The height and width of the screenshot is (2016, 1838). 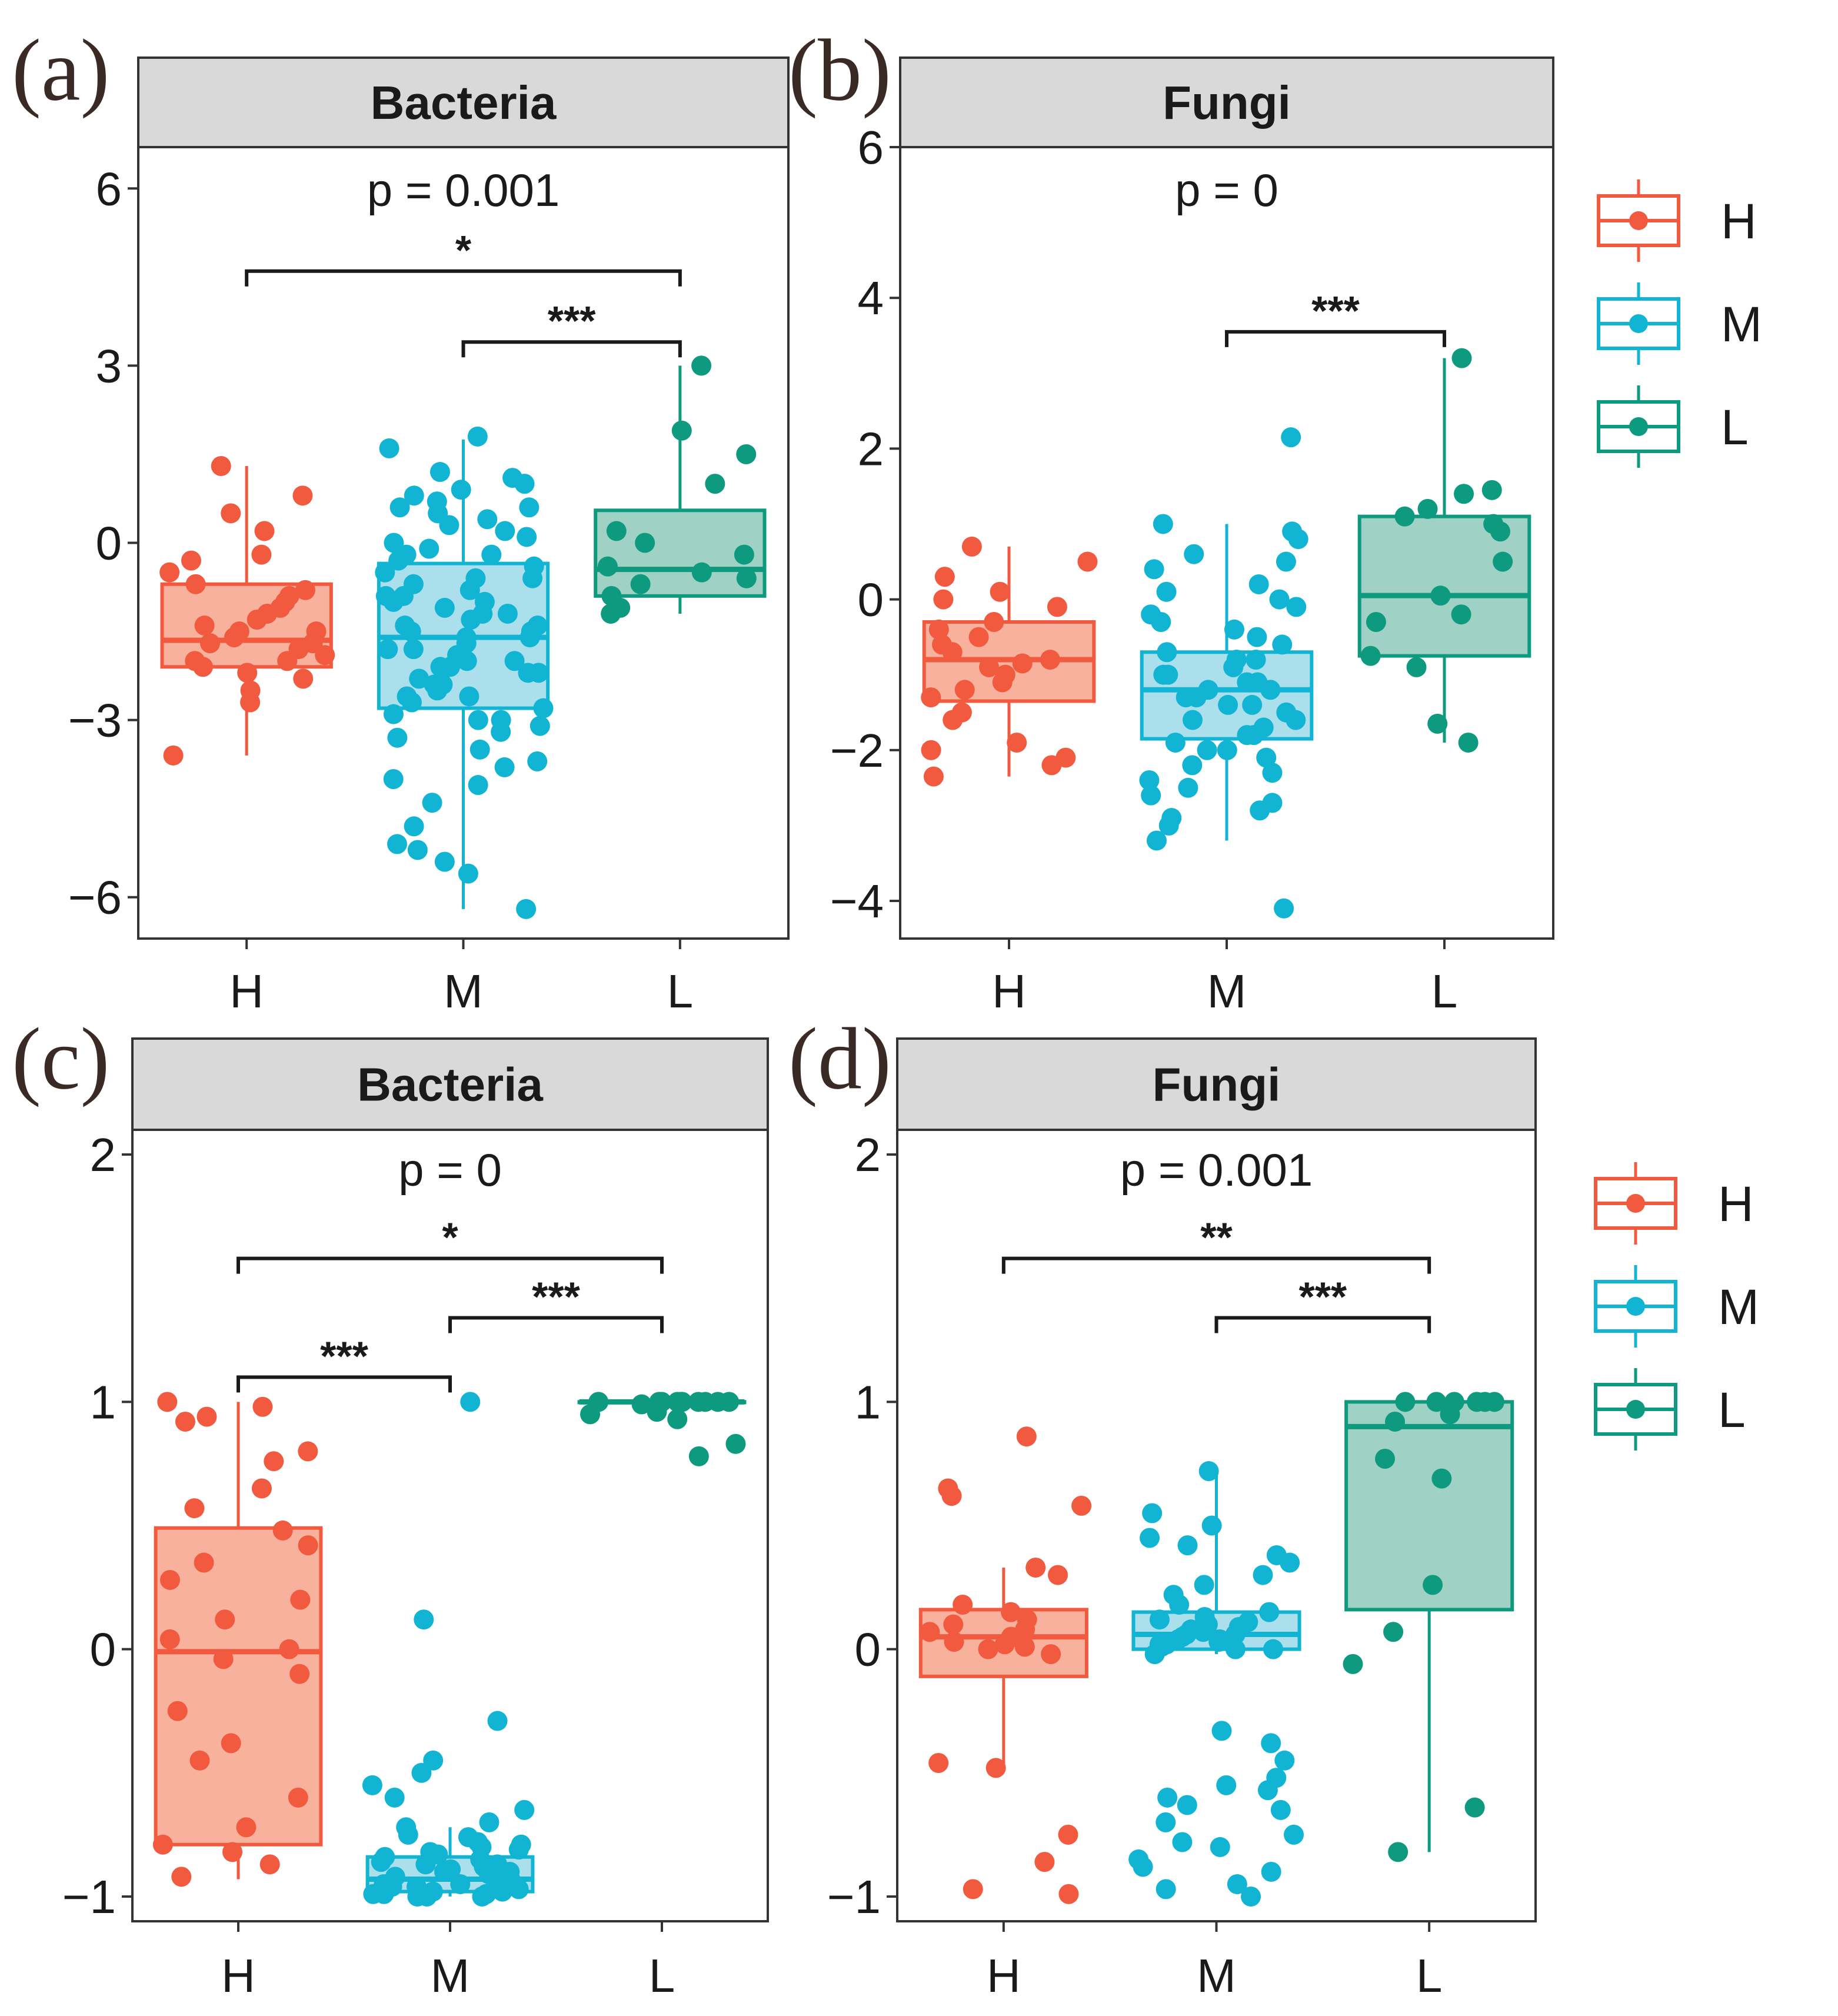 What do you see at coordinates (1216, 1265) in the screenshot?
I see `bracket-line` at bounding box center [1216, 1265].